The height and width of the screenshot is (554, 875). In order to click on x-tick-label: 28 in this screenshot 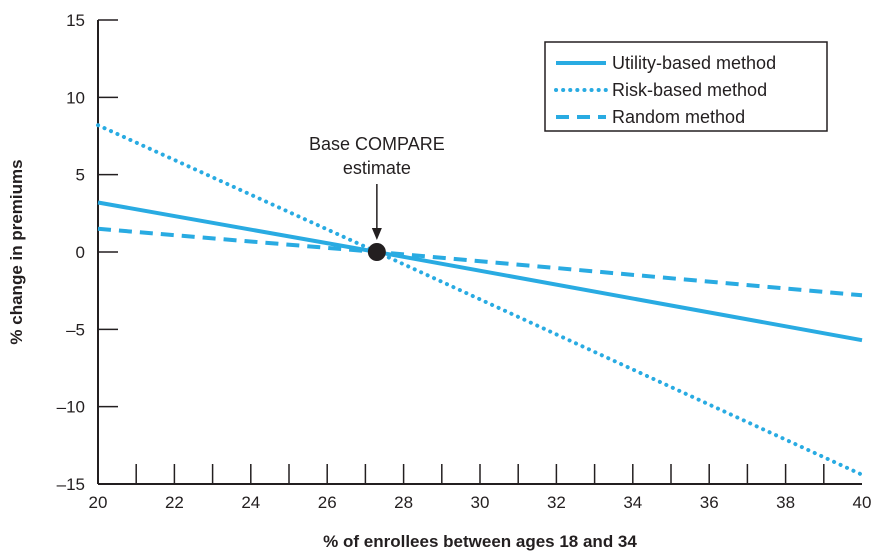, I will do `click(403, 502)`.